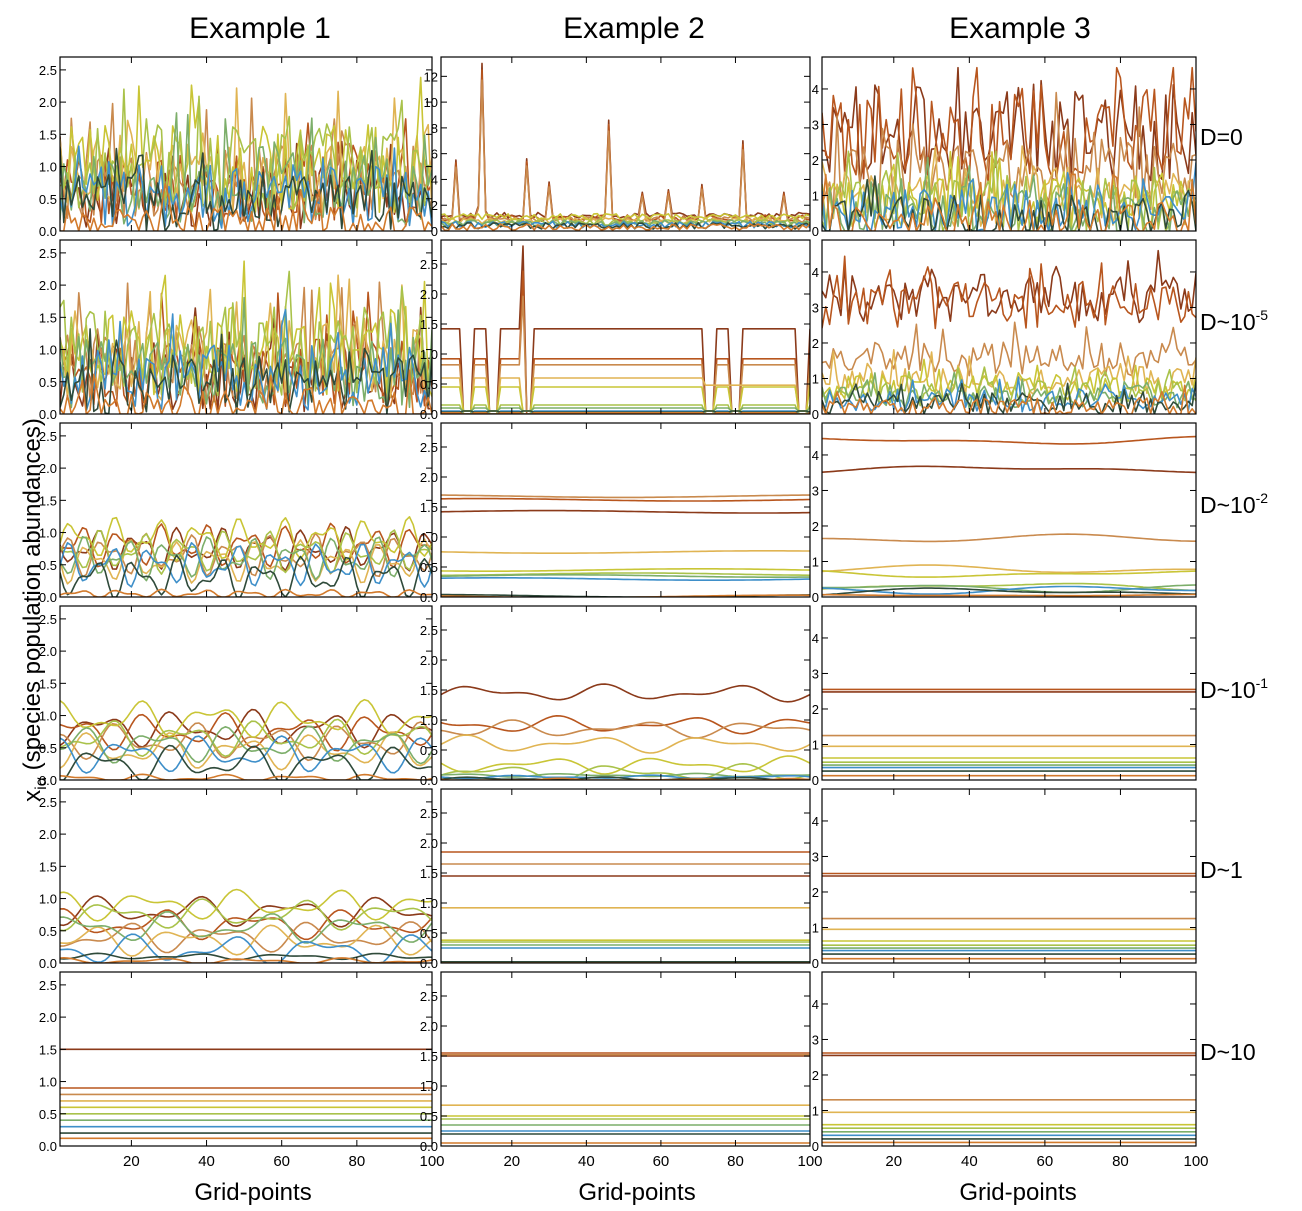  I want to click on panel-3-6: 0 1 2 3 4 20 40 60 80 100, so click(1010, 1070).